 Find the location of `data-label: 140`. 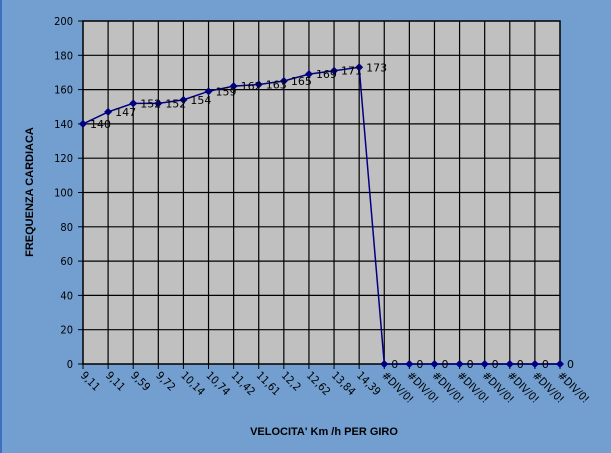

data-label: 140 is located at coordinates (100, 124).